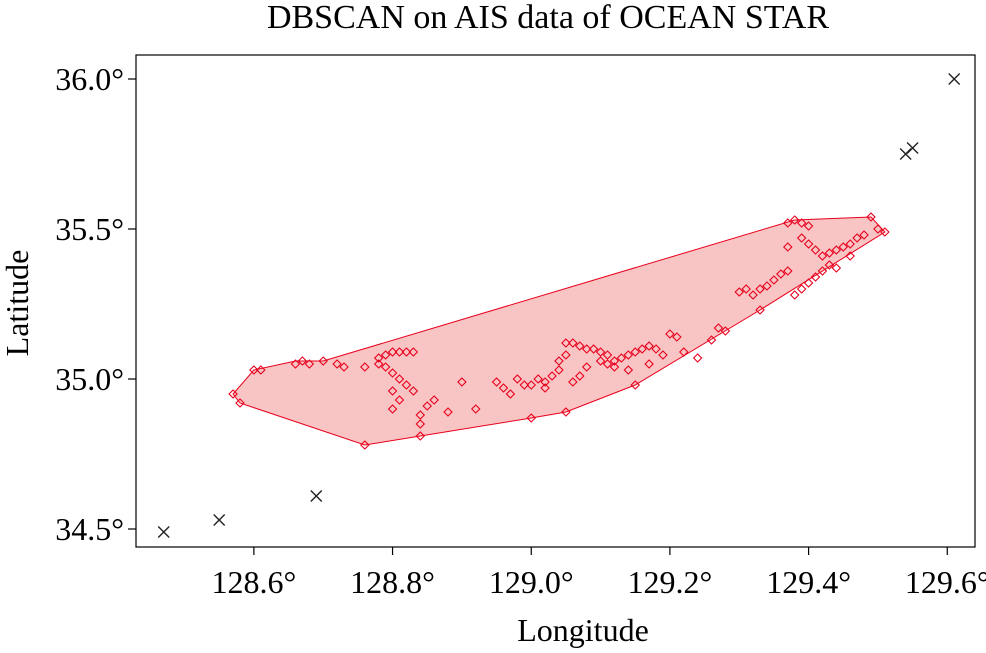  Describe the element at coordinates (548, 18) in the screenshot. I see `chart-title: DBSCAN on AIS data of OCEAN STAR` at that location.